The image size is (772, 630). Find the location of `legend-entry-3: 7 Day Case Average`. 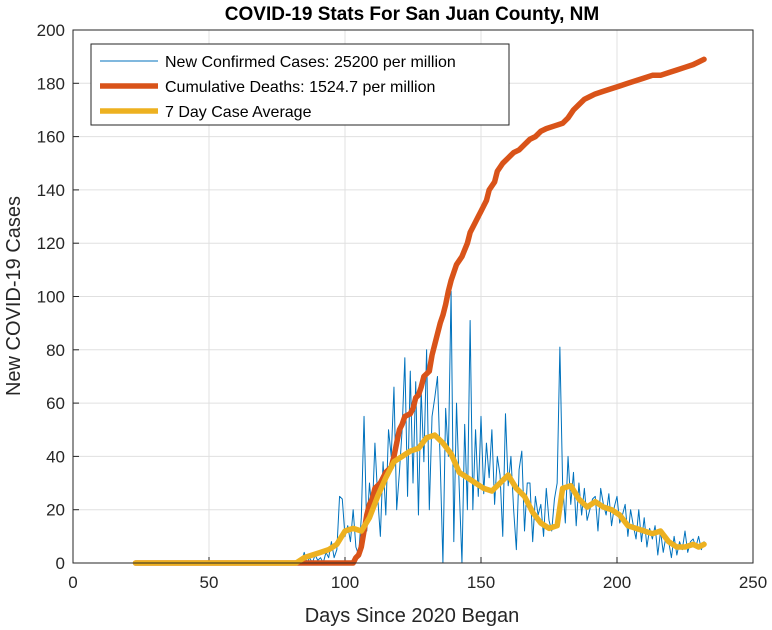

legend-entry-3: 7 Day Case Average is located at coordinates (238, 112).